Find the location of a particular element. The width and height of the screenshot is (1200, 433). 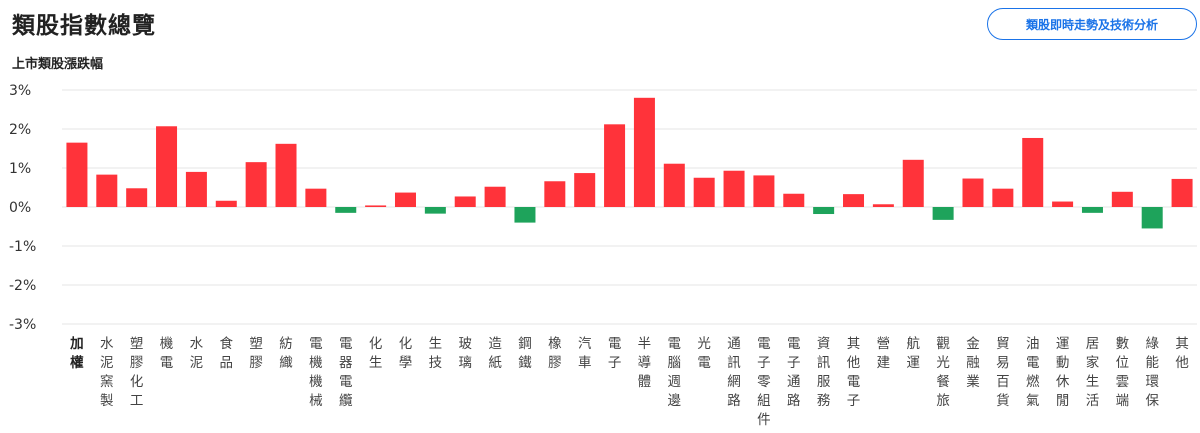

x-tick-label: 加權 is located at coordinates (76, 353).